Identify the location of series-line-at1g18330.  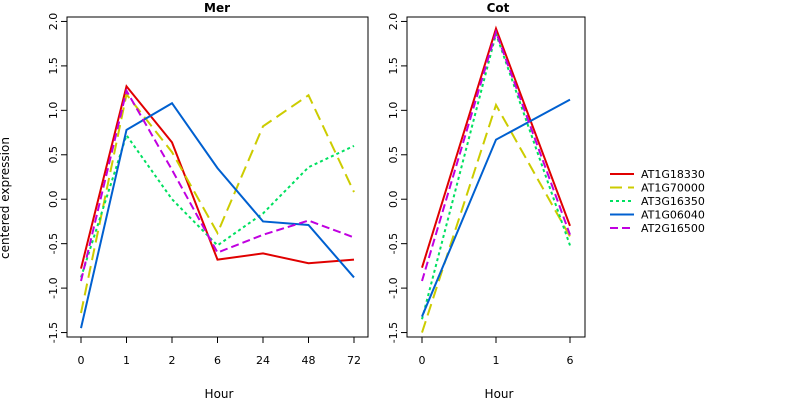
(496, 146).